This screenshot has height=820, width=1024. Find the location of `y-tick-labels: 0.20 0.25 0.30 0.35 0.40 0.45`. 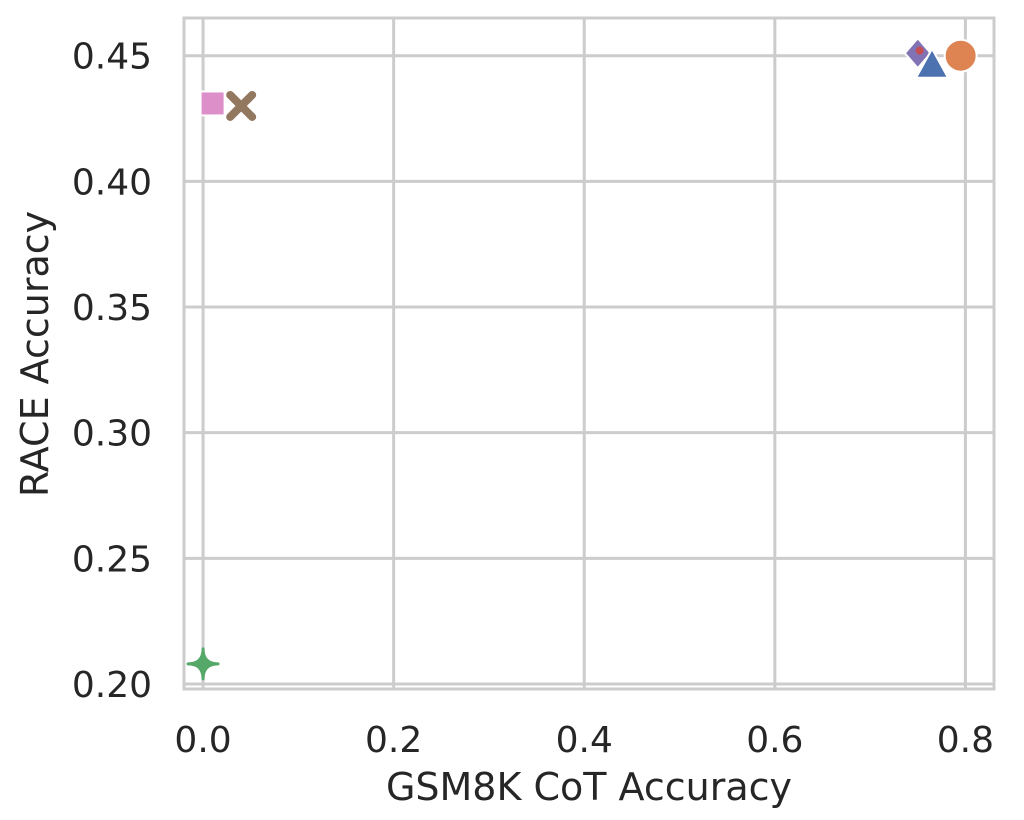

y-tick-labels: 0.20 0.25 0.30 0.35 0.40 0.45 is located at coordinates (112, 371).